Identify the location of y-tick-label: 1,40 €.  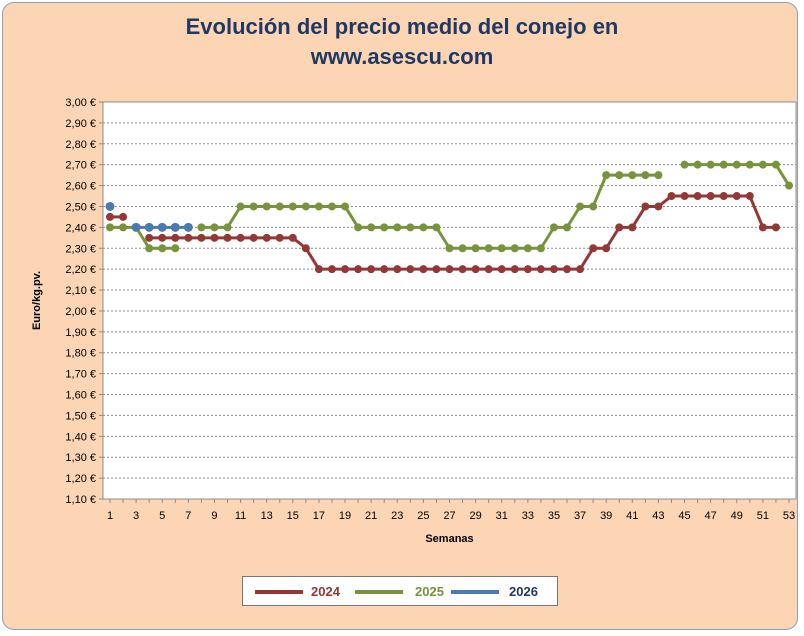
(80, 437).